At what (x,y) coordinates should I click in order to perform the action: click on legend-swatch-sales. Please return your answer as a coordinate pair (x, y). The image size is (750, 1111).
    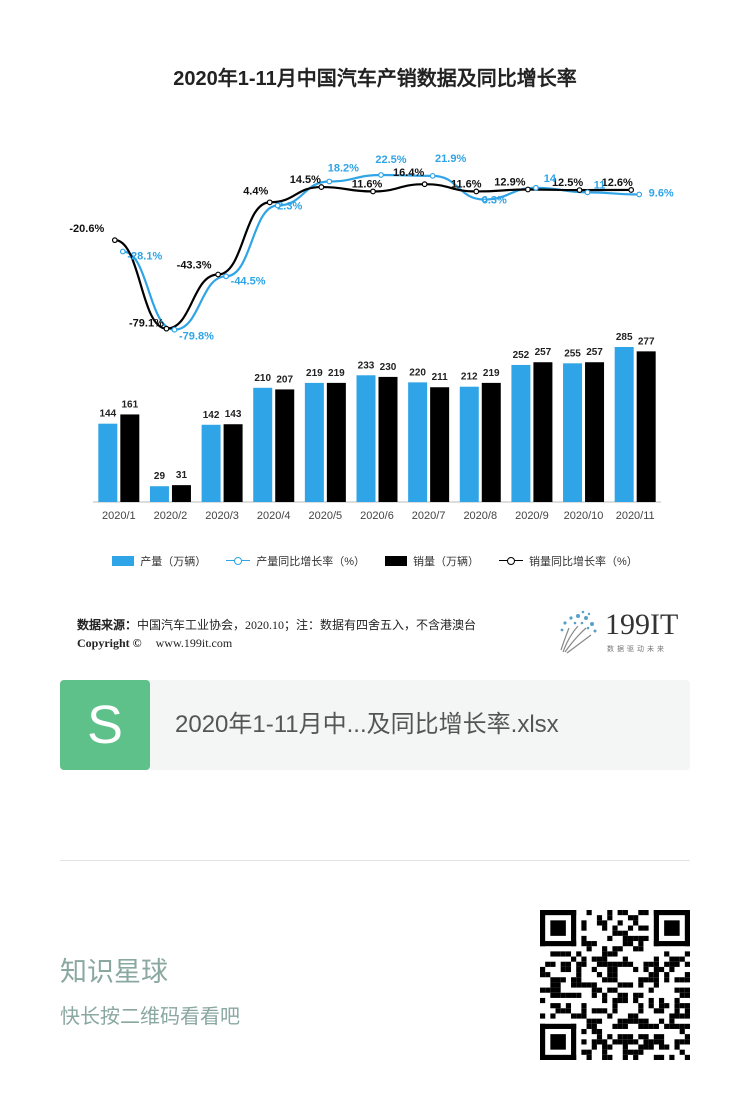
    Looking at the image, I should click on (396, 561).